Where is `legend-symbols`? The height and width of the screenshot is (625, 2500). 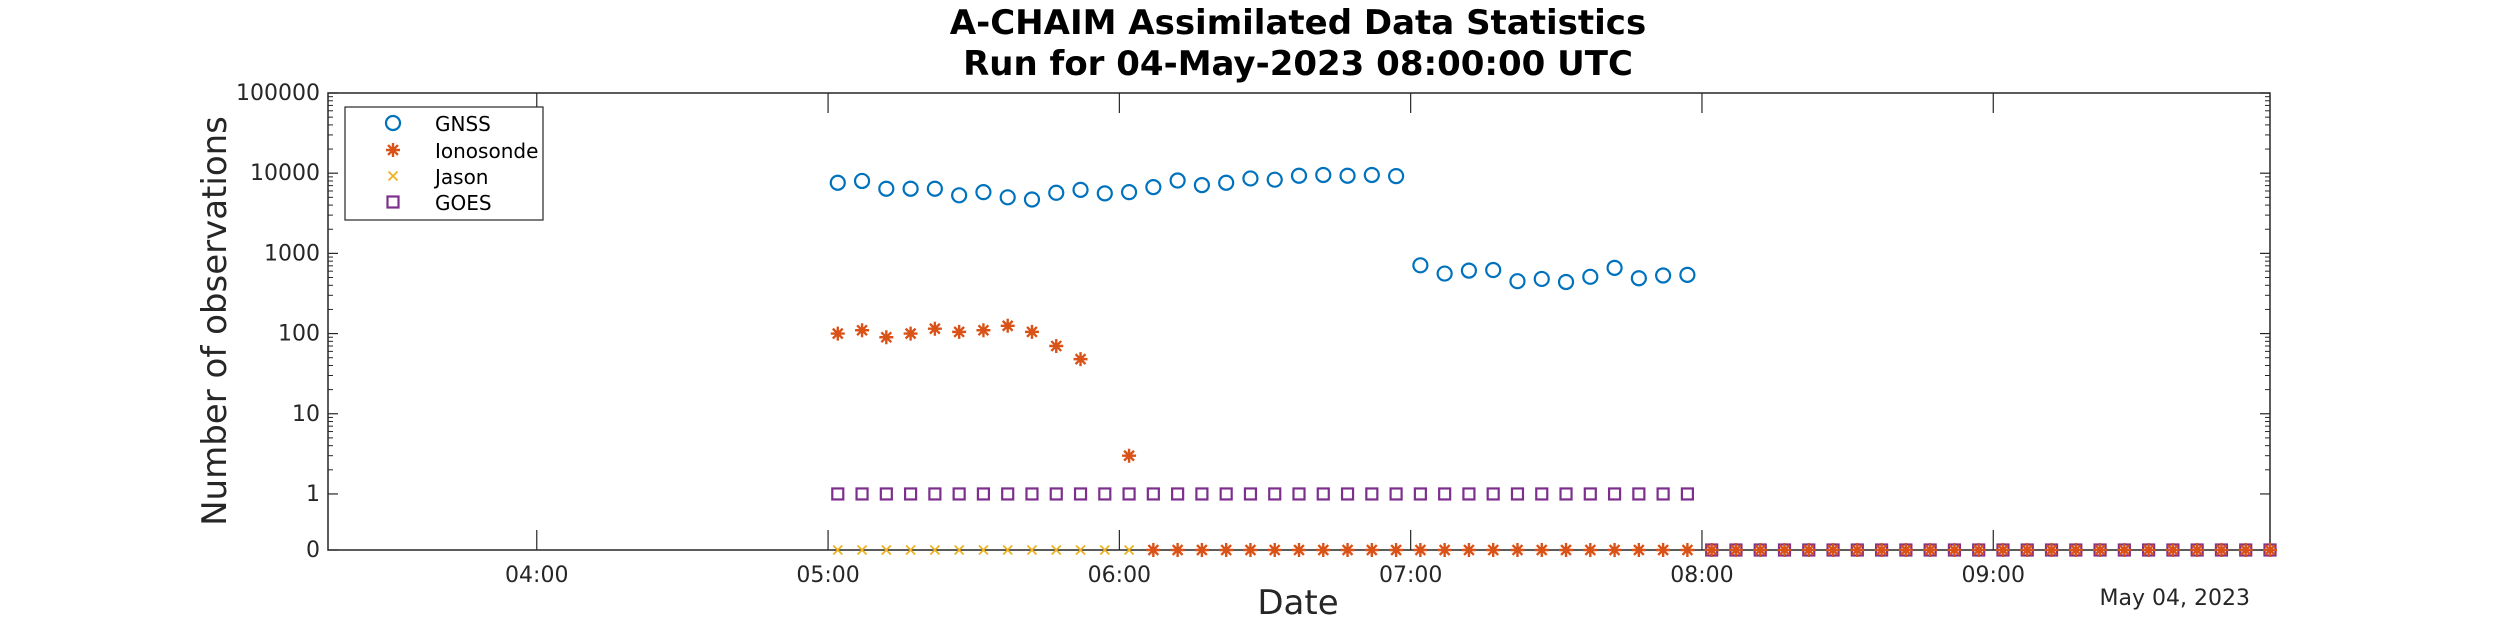 legend-symbols is located at coordinates (393, 161).